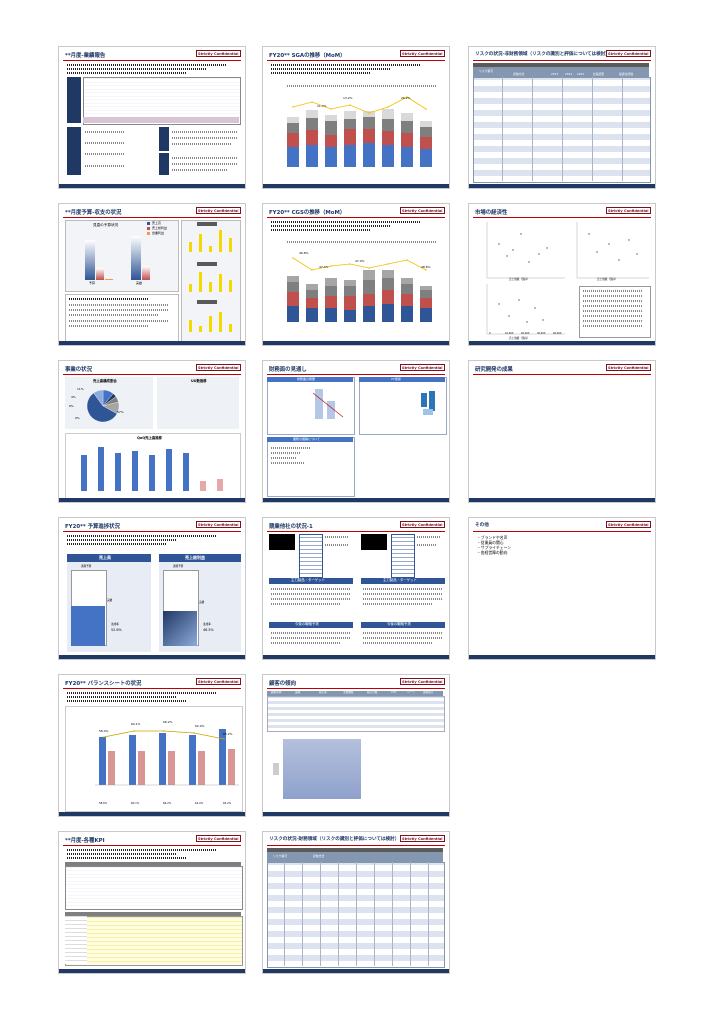 The width and height of the screenshot is (720, 1018). Describe the element at coordinates (208, 630) in the screenshot. I see `rate-value: 46.5%` at that location.